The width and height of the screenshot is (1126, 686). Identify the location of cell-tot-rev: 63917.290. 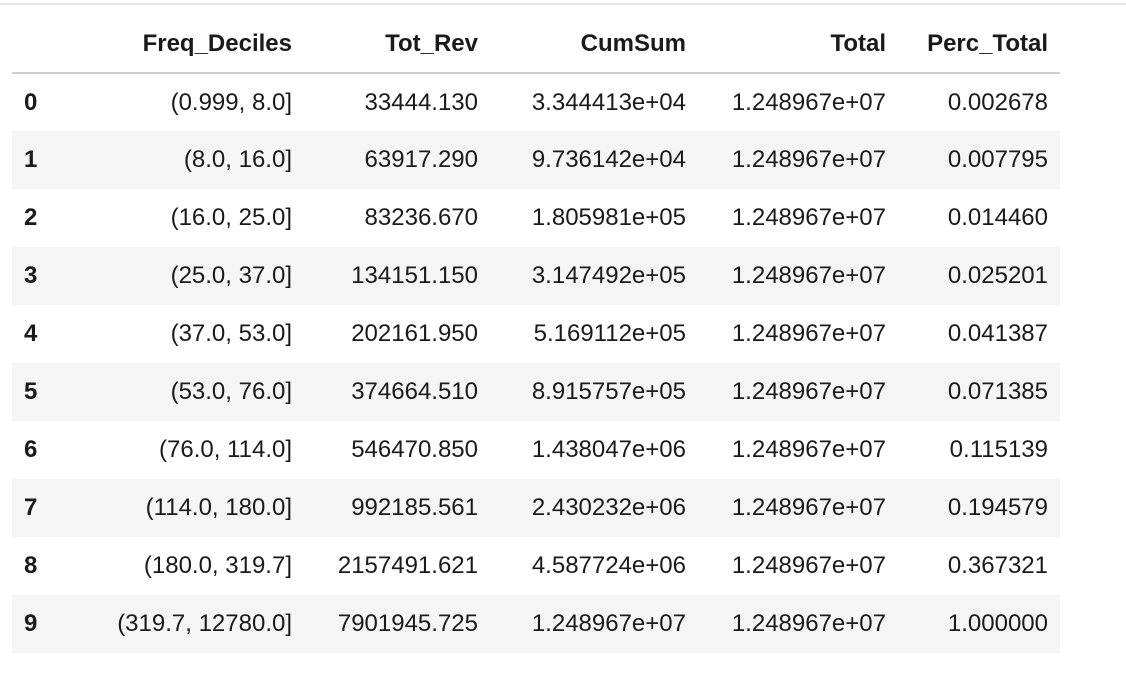
(421, 159).